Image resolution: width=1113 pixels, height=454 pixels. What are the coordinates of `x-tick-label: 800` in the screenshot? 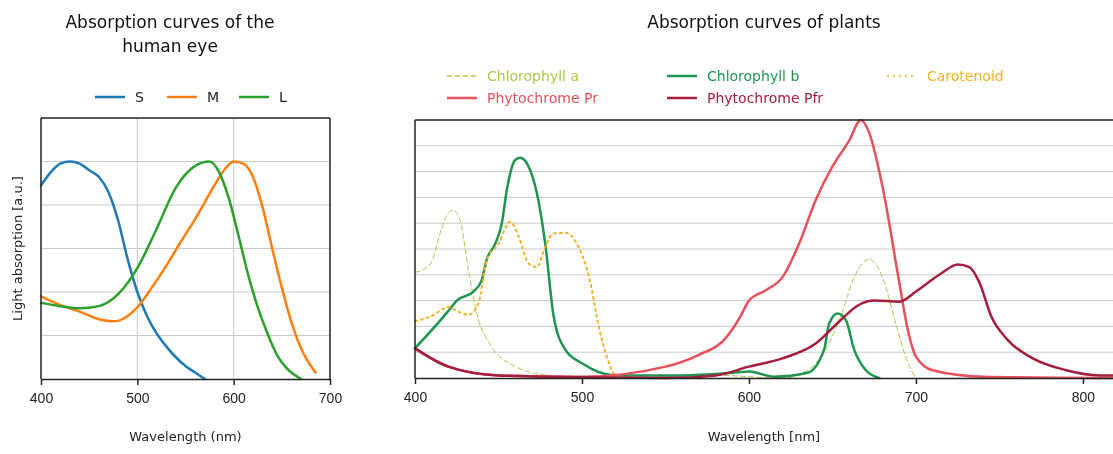 It's located at (1083, 397).